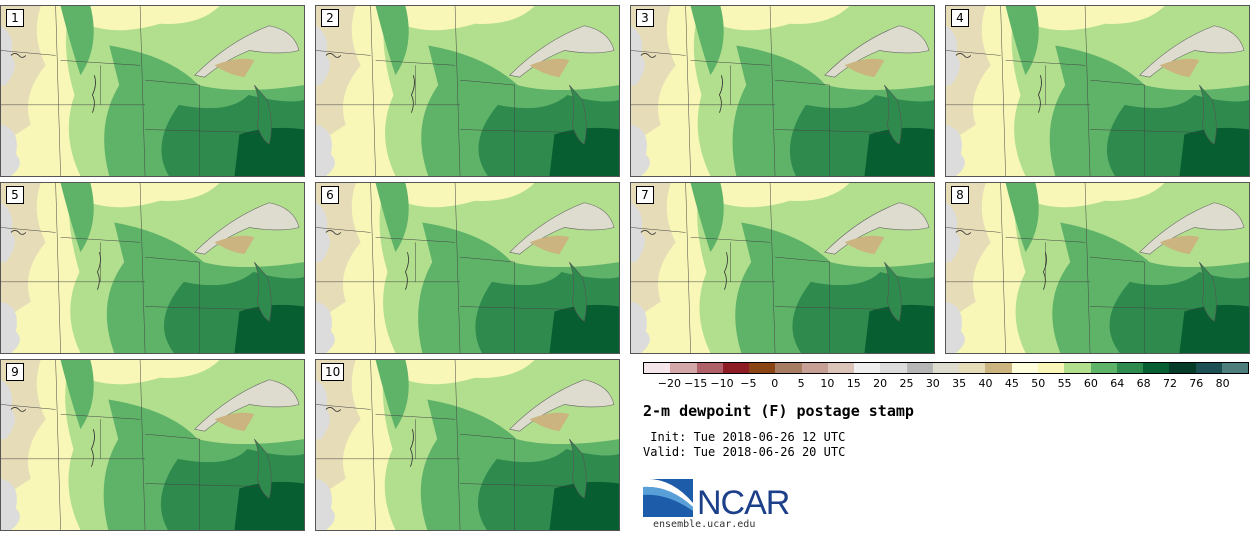 Image resolution: width=1260 pixels, height=533 pixels. Describe the element at coordinates (827, 383) in the screenshot. I see `colorbar-tick-label: 10` at that location.